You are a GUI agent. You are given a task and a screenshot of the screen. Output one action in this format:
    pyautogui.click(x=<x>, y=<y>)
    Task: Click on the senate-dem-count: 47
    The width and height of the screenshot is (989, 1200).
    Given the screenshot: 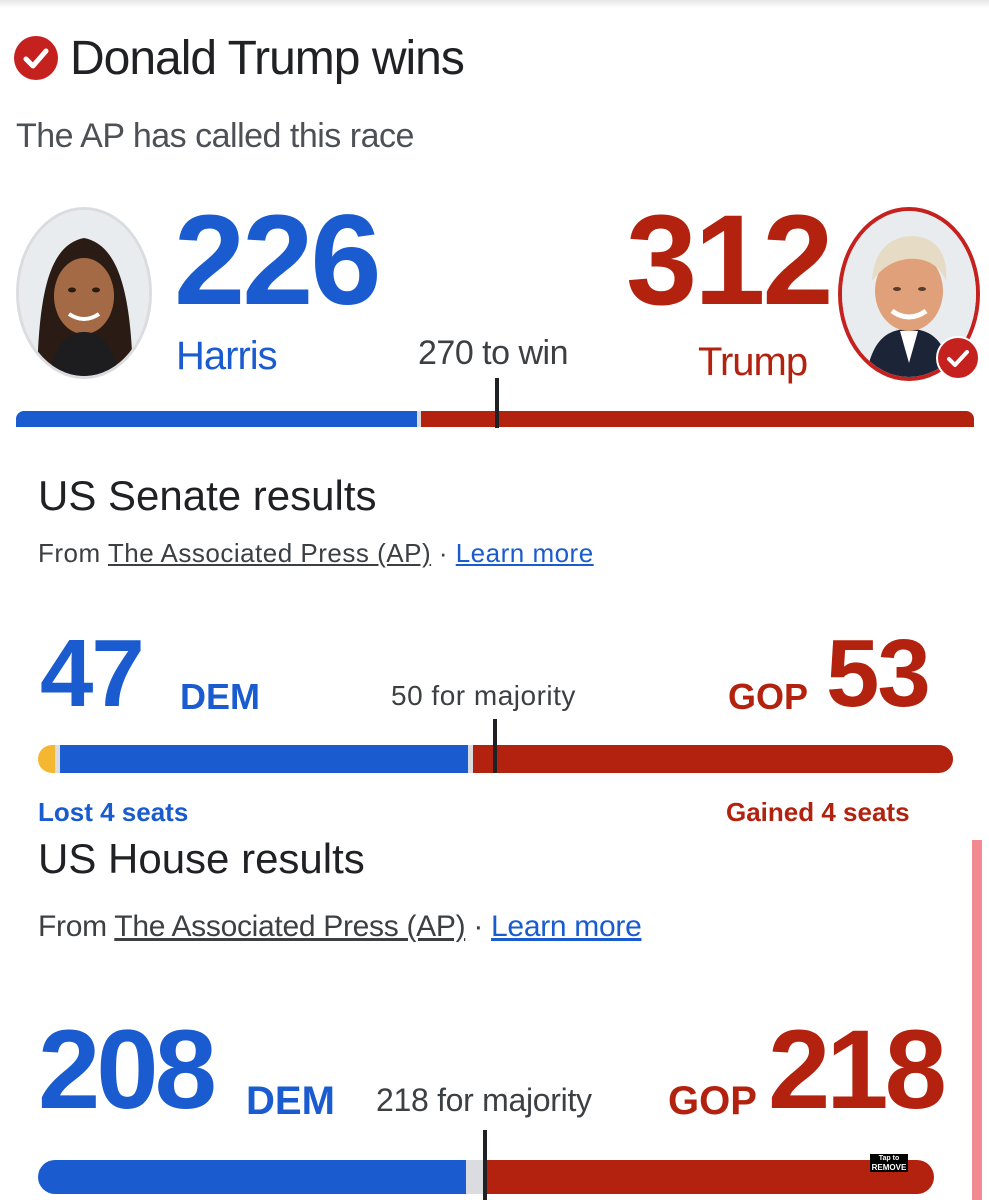 What is the action you would take?
    pyautogui.click(x=92, y=673)
    